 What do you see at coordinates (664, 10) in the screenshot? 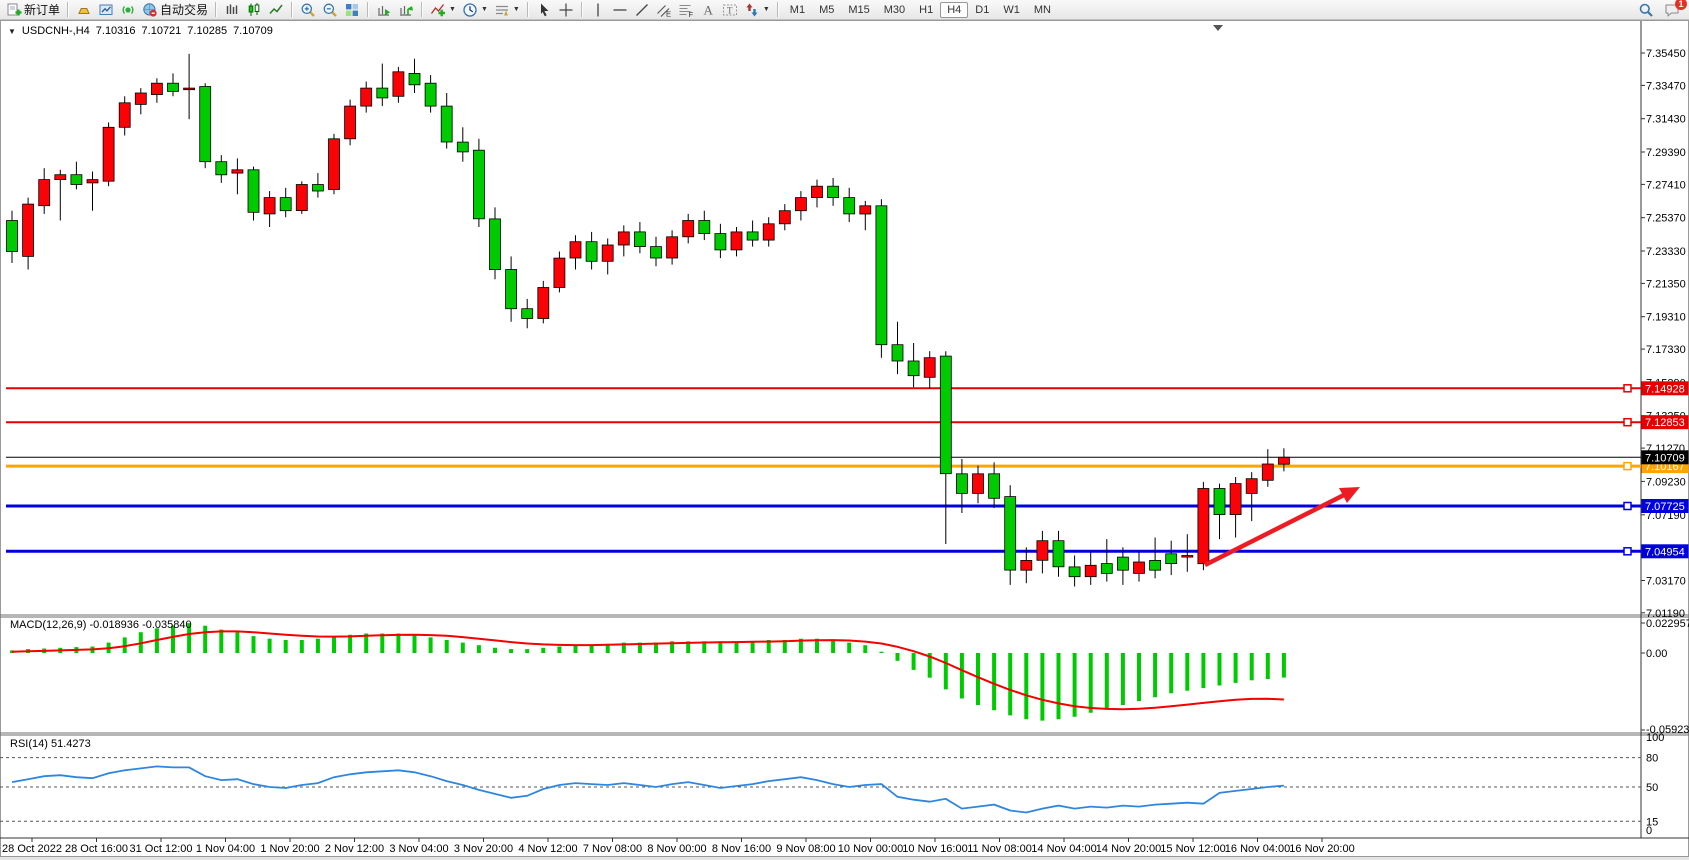
I see `equidistant-channel-button: E` at bounding box center [664, 10].